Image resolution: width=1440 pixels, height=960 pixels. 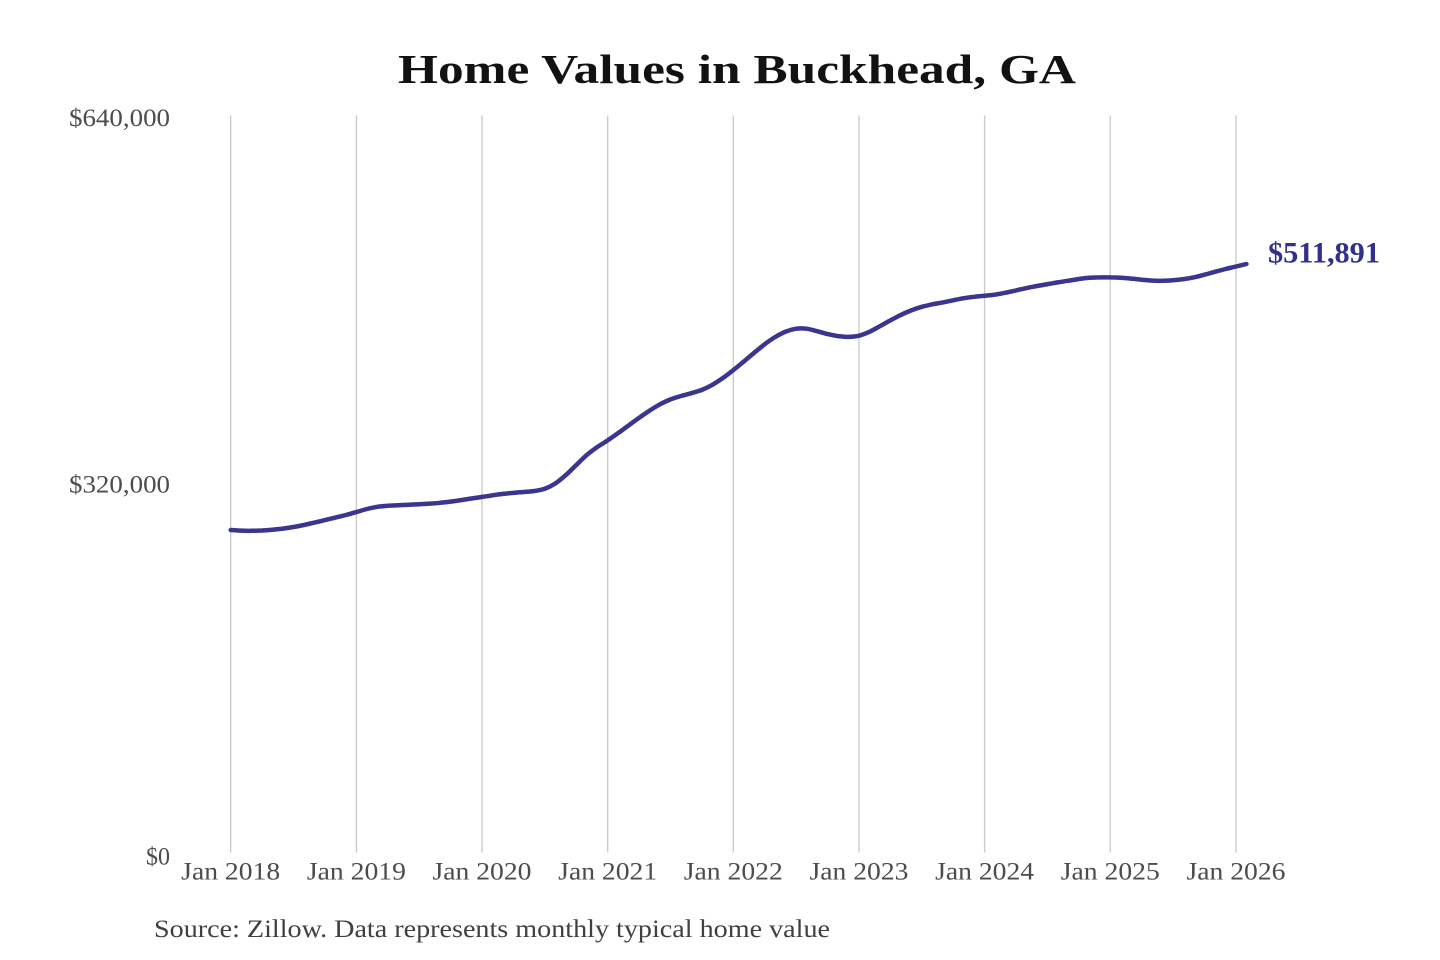 What do you see at coordinates (985, 872) in the screenshot?
I see `svg-text: Jan 2024` at bounding box center [985, 872].